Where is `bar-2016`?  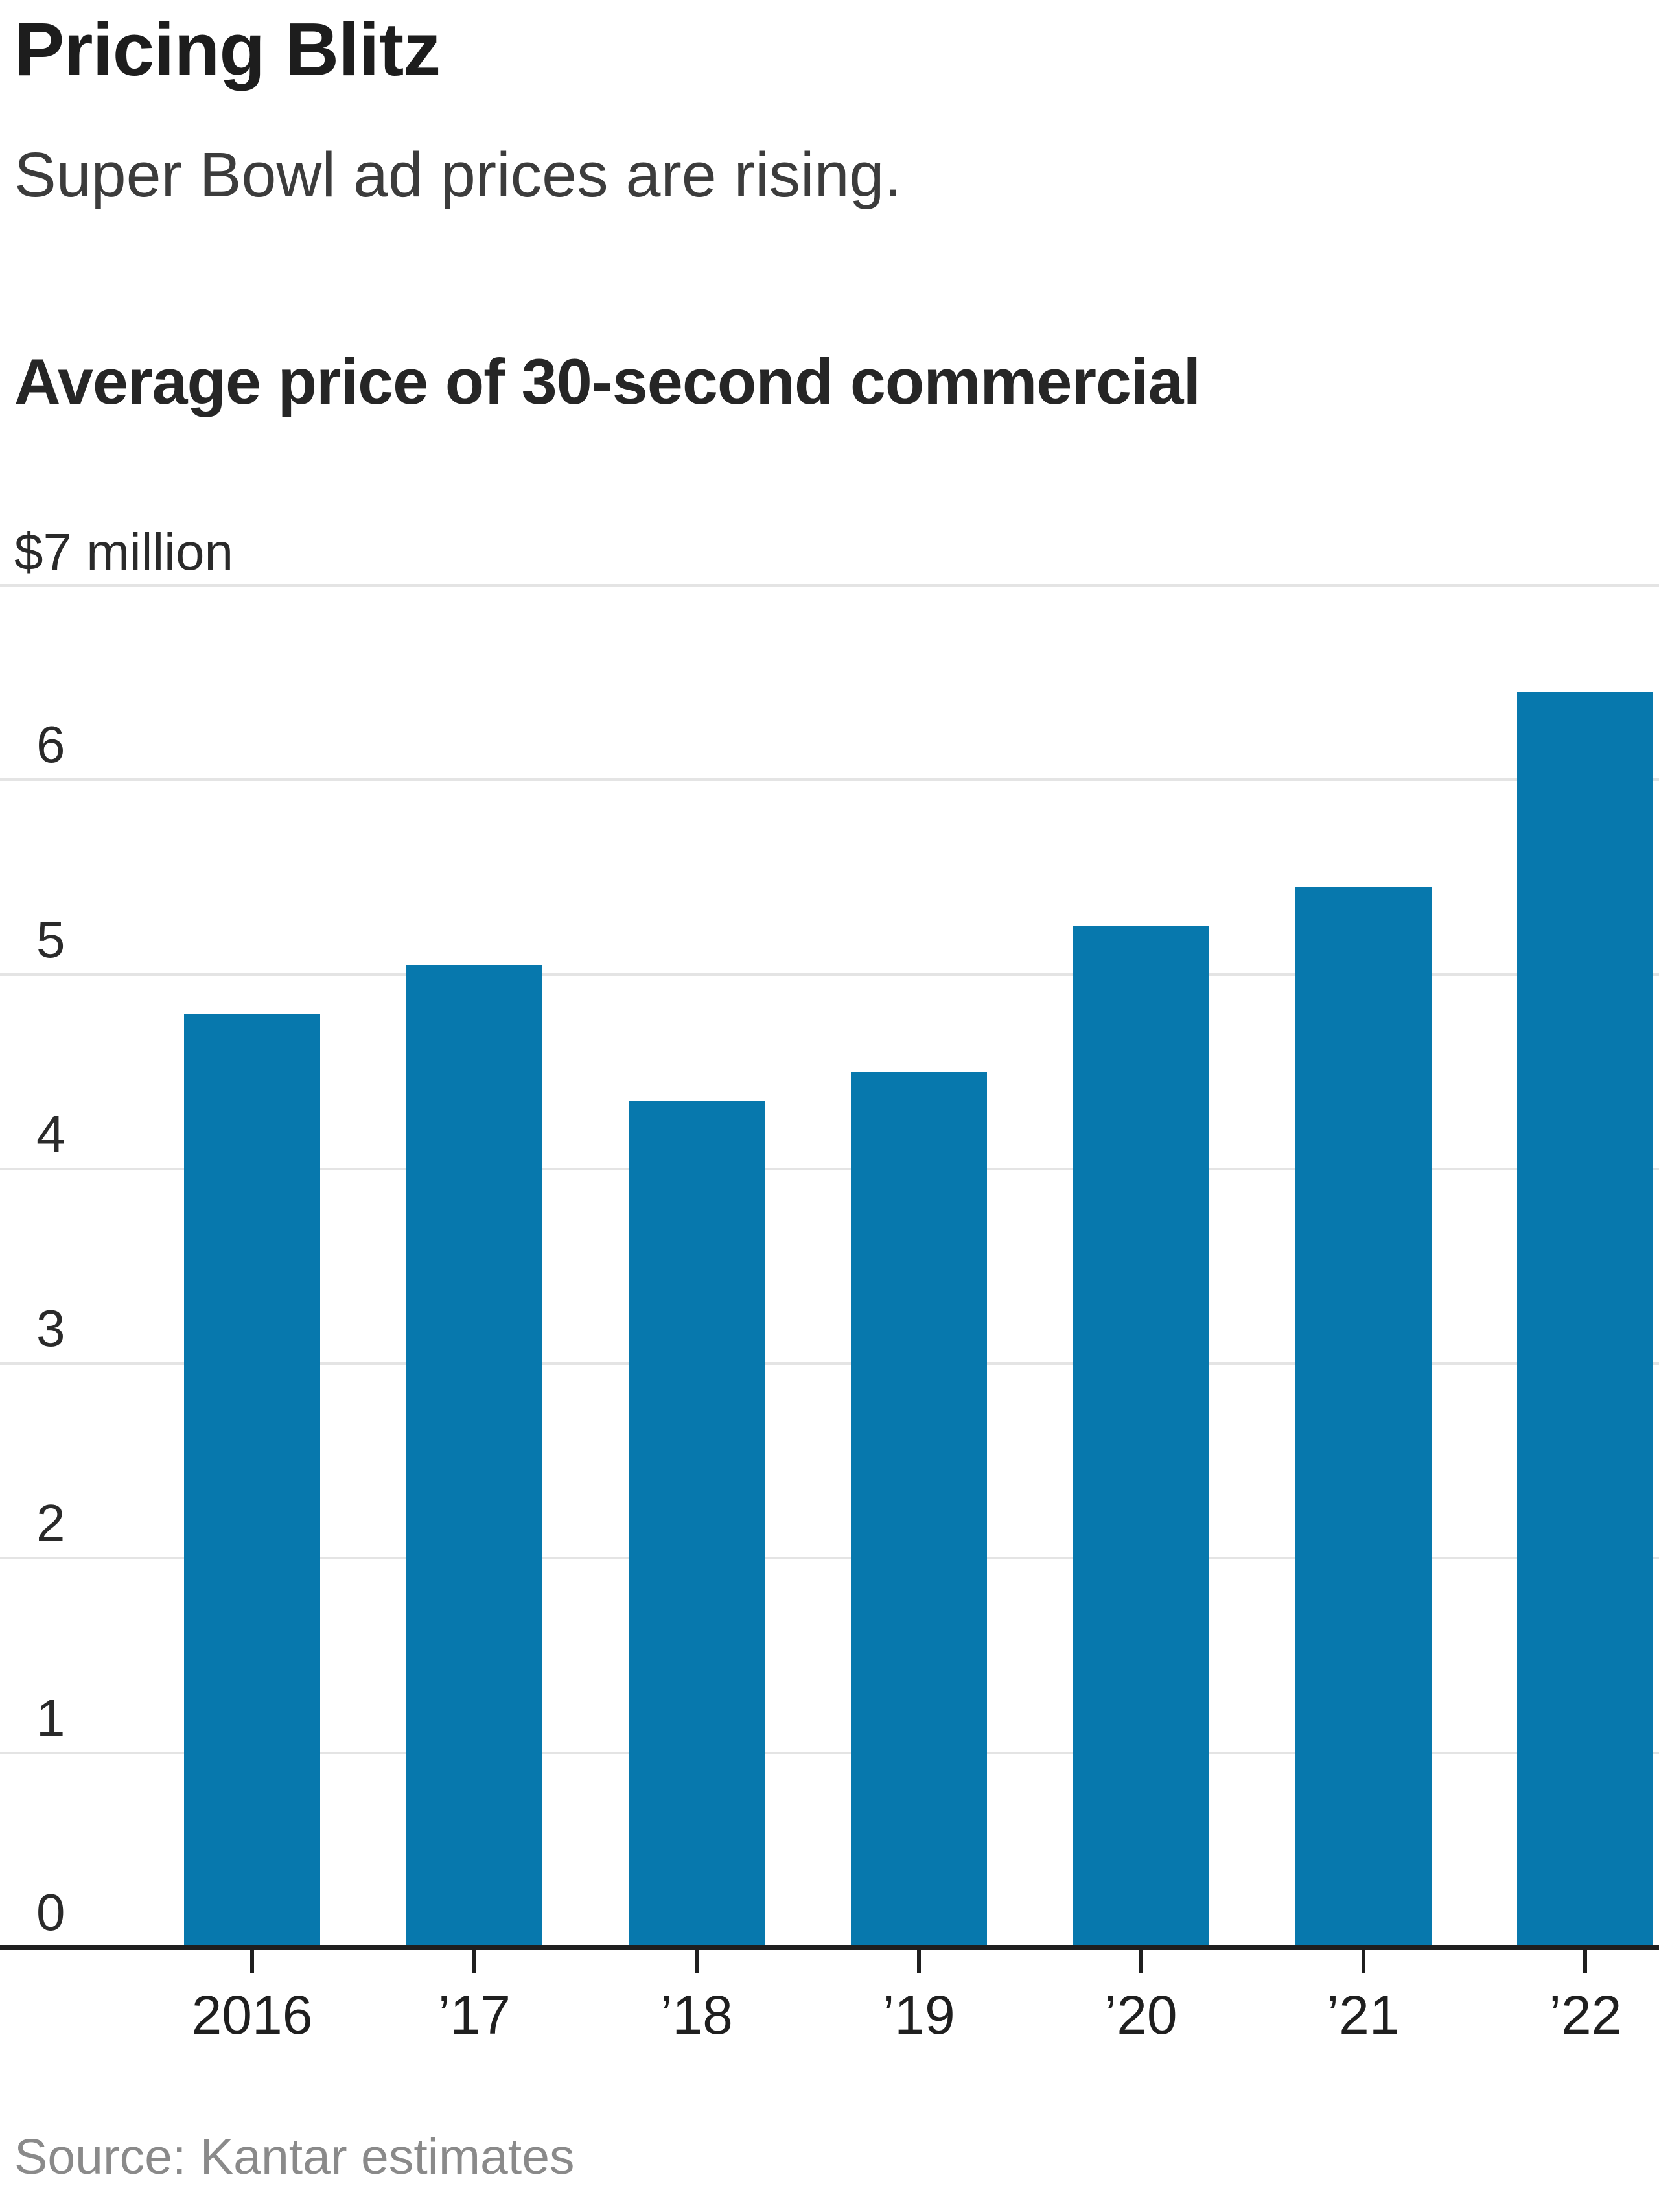 bar-2016 is located at coordinates (252, 1480).